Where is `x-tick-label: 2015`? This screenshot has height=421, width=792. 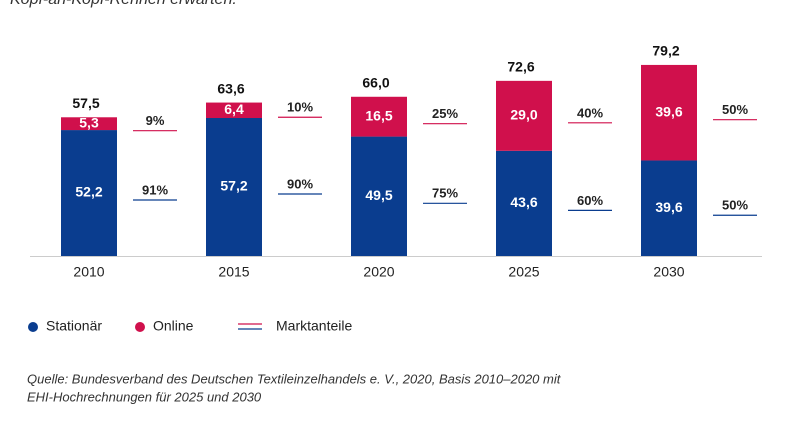 x-tick-label: 2015 is located at coordinates (233, 272).